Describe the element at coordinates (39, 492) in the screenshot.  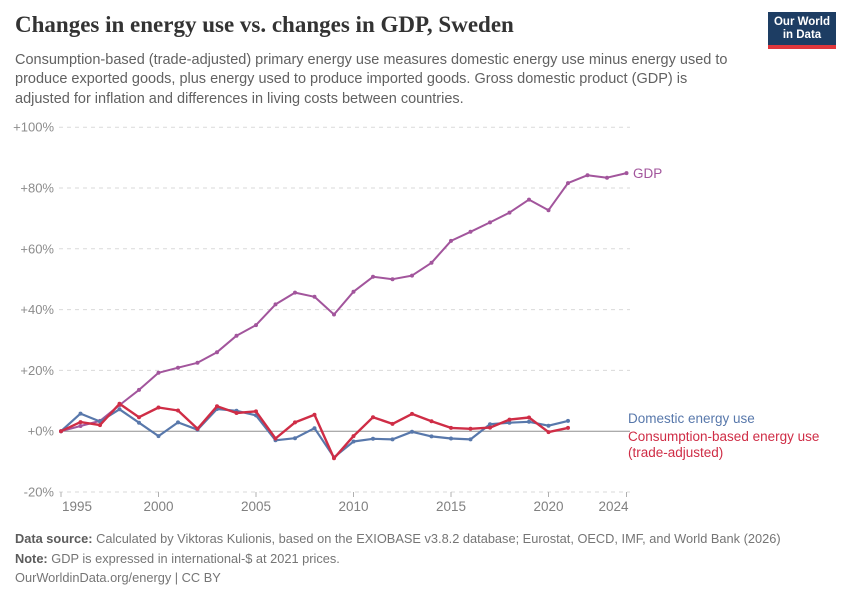
I see `ytick-label--20: -20%` at that location.